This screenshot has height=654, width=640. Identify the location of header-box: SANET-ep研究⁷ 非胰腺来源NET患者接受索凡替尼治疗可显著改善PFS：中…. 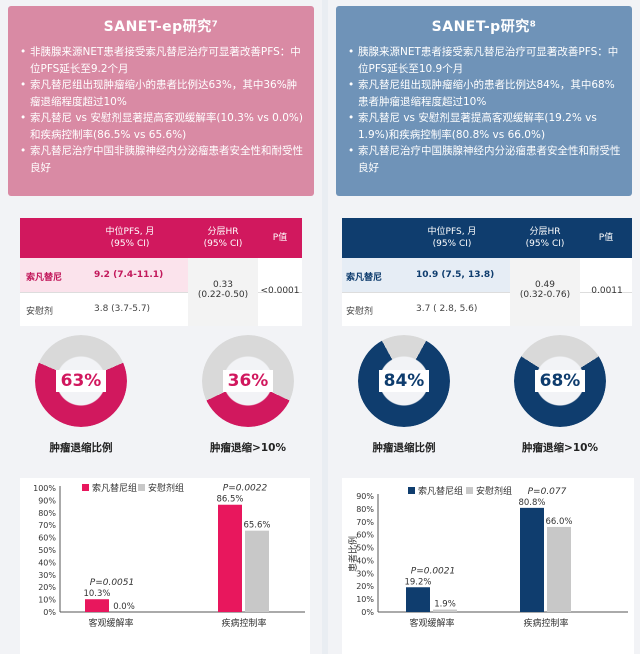
(161, 101).